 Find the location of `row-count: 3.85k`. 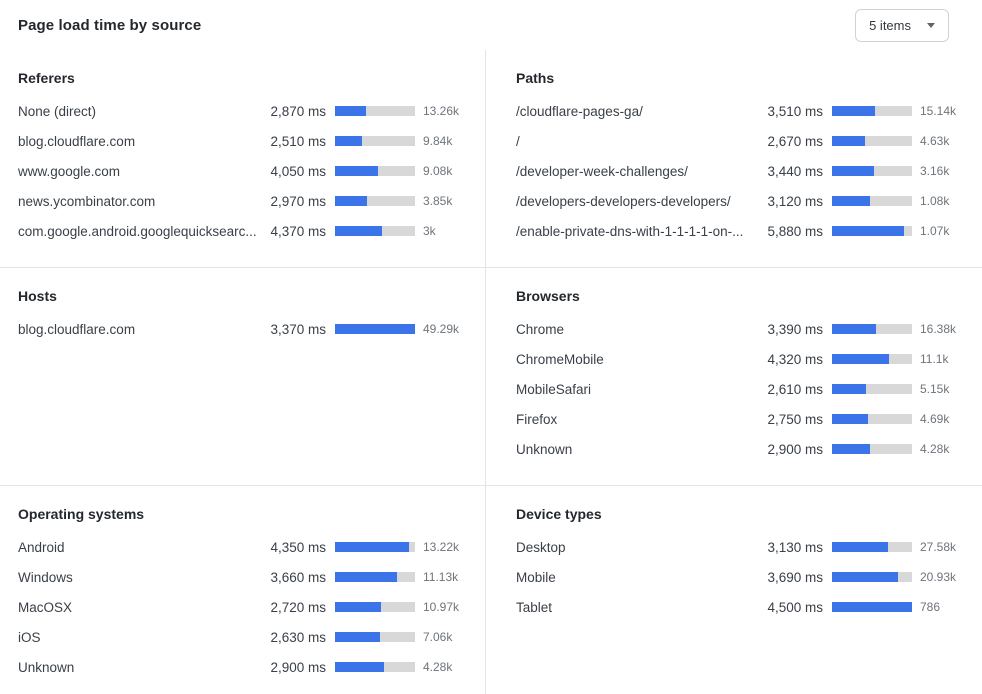

row-count: 3.85k is located at coordinates (438, 201).